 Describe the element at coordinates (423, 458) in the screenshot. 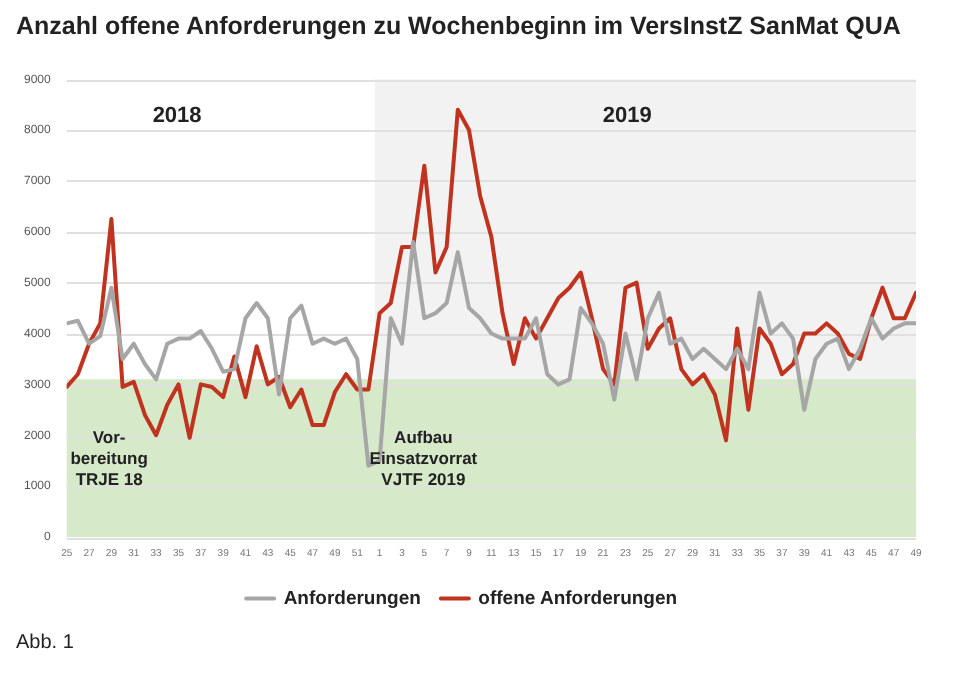

I see `annotation: Aufbau Einsatzvorrat VJTF 2019` at that location.